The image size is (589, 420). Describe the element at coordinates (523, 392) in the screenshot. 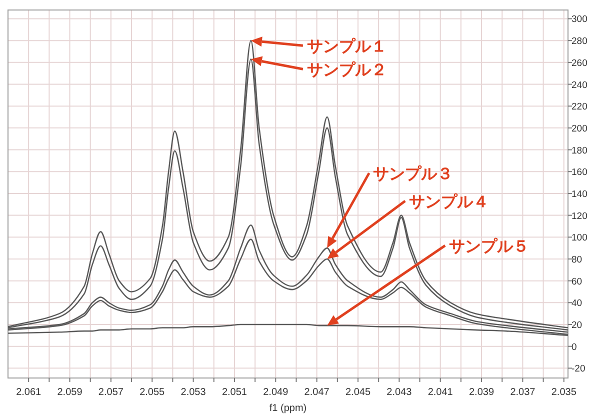

I see `x-tick-label: 2.037` at that location.